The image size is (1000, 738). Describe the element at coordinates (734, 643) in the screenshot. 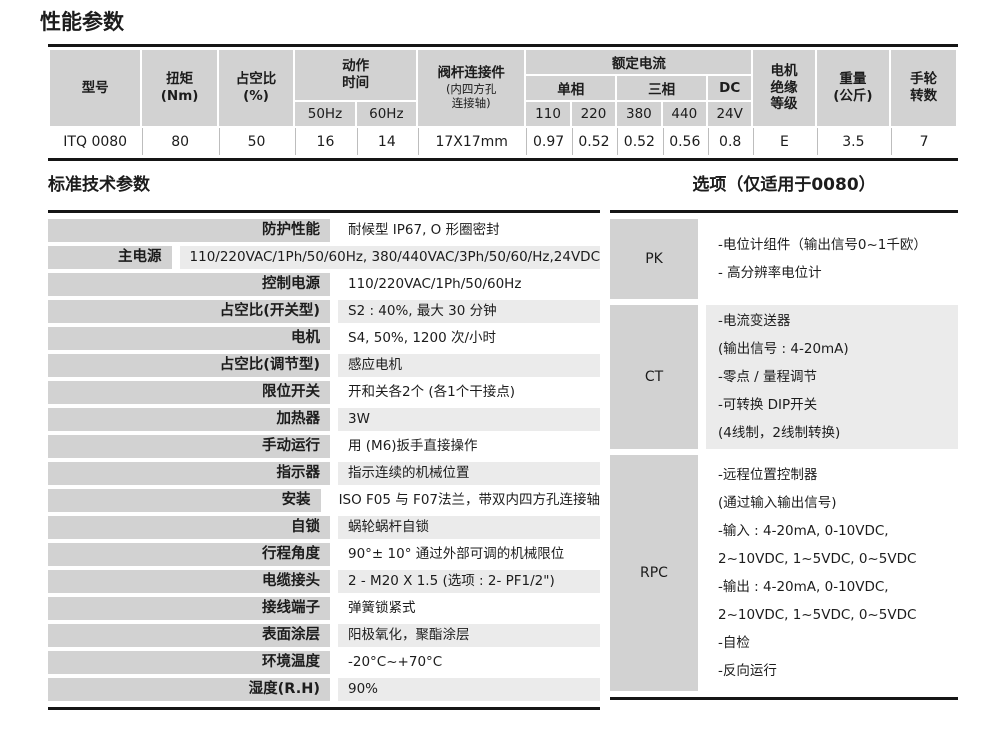

I see `option-line: -自检` at that location.